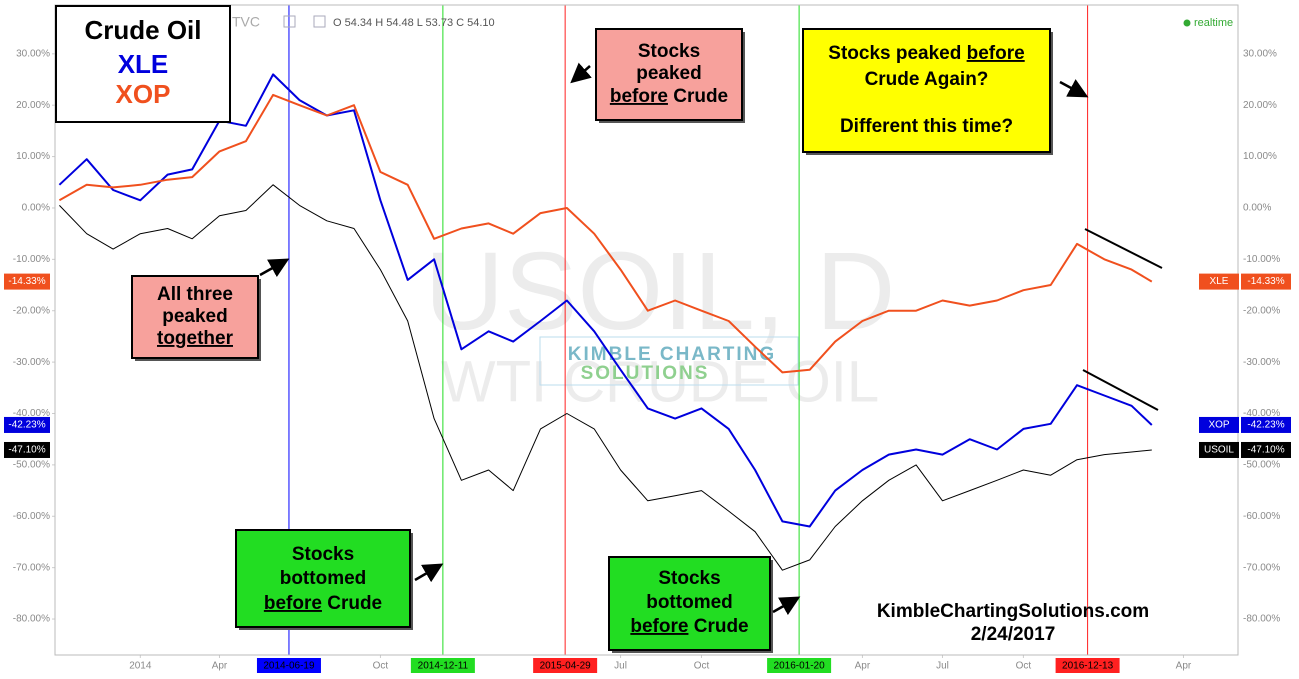 This screenshot has height=679, width=1299. I want to click on y-tick-label-right: -10.00%, so click(1261, 259).